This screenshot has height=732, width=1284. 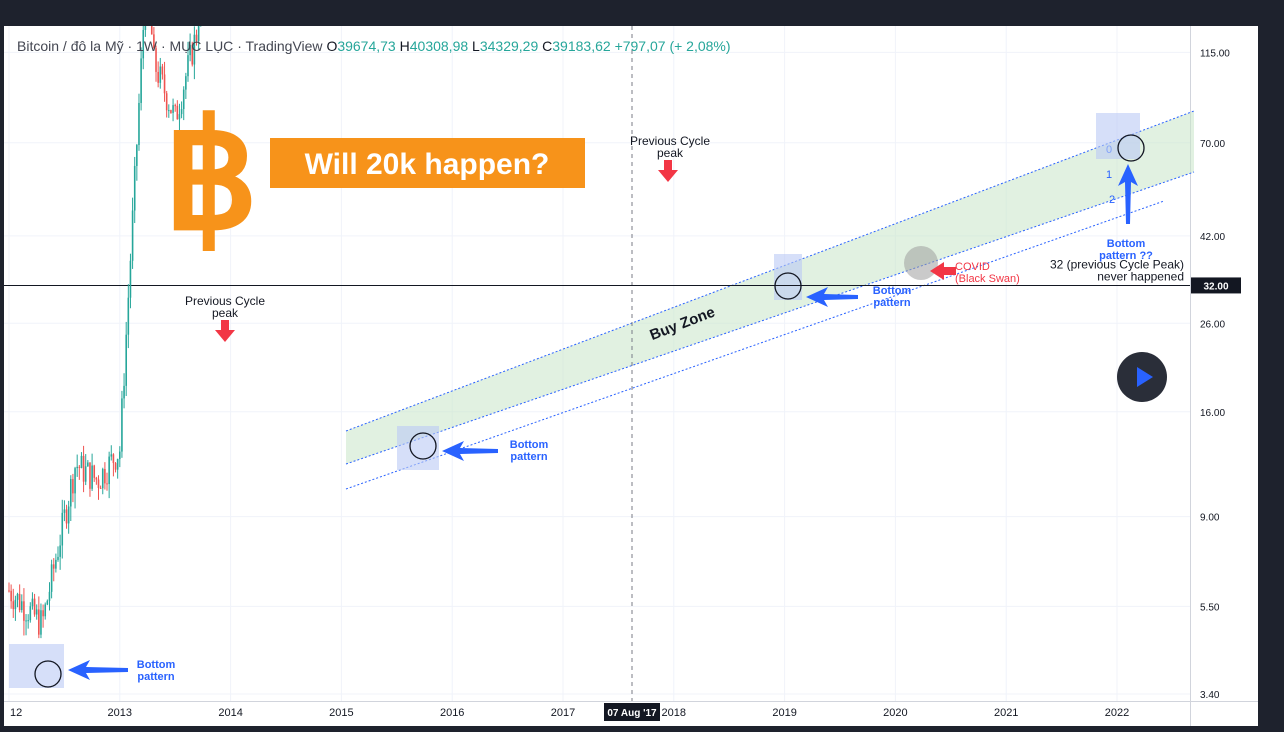 I want to click on bottom-arrow-2019, so click(x=832, y=297).